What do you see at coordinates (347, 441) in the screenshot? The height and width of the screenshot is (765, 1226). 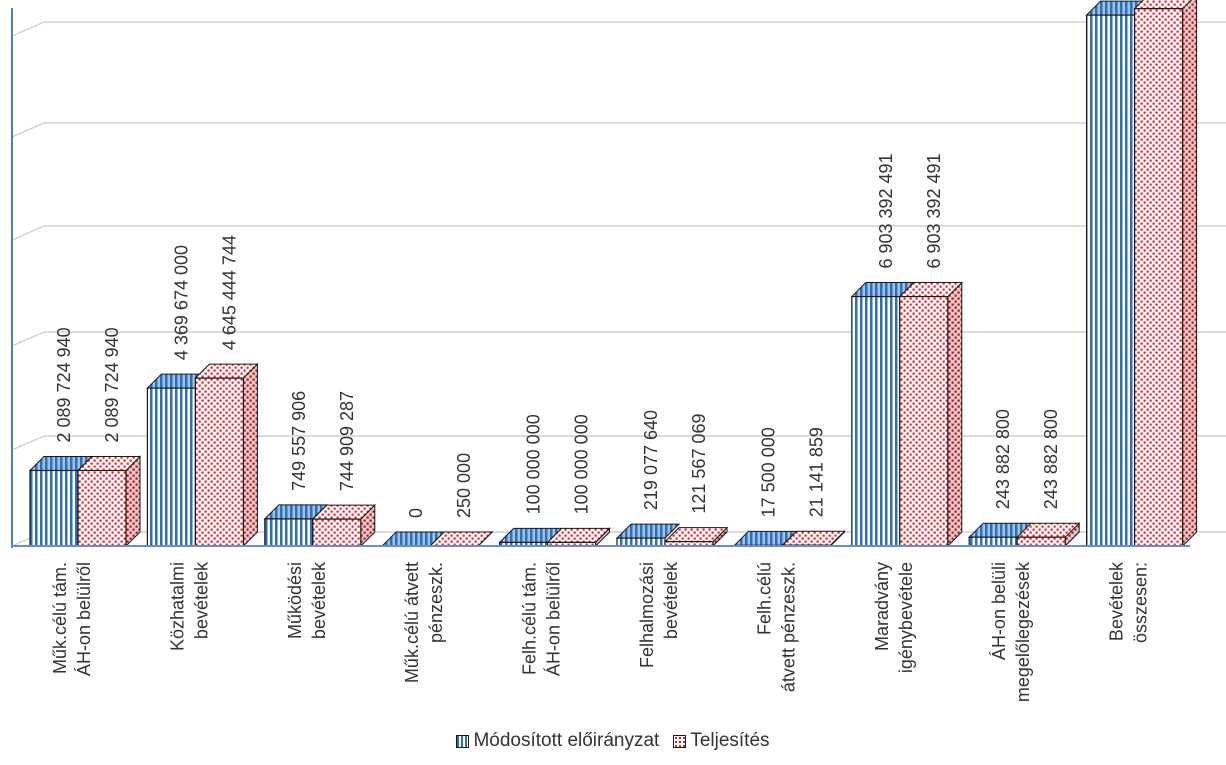 I see `value-label: 744 909 287` at bounding box center [347, 441].